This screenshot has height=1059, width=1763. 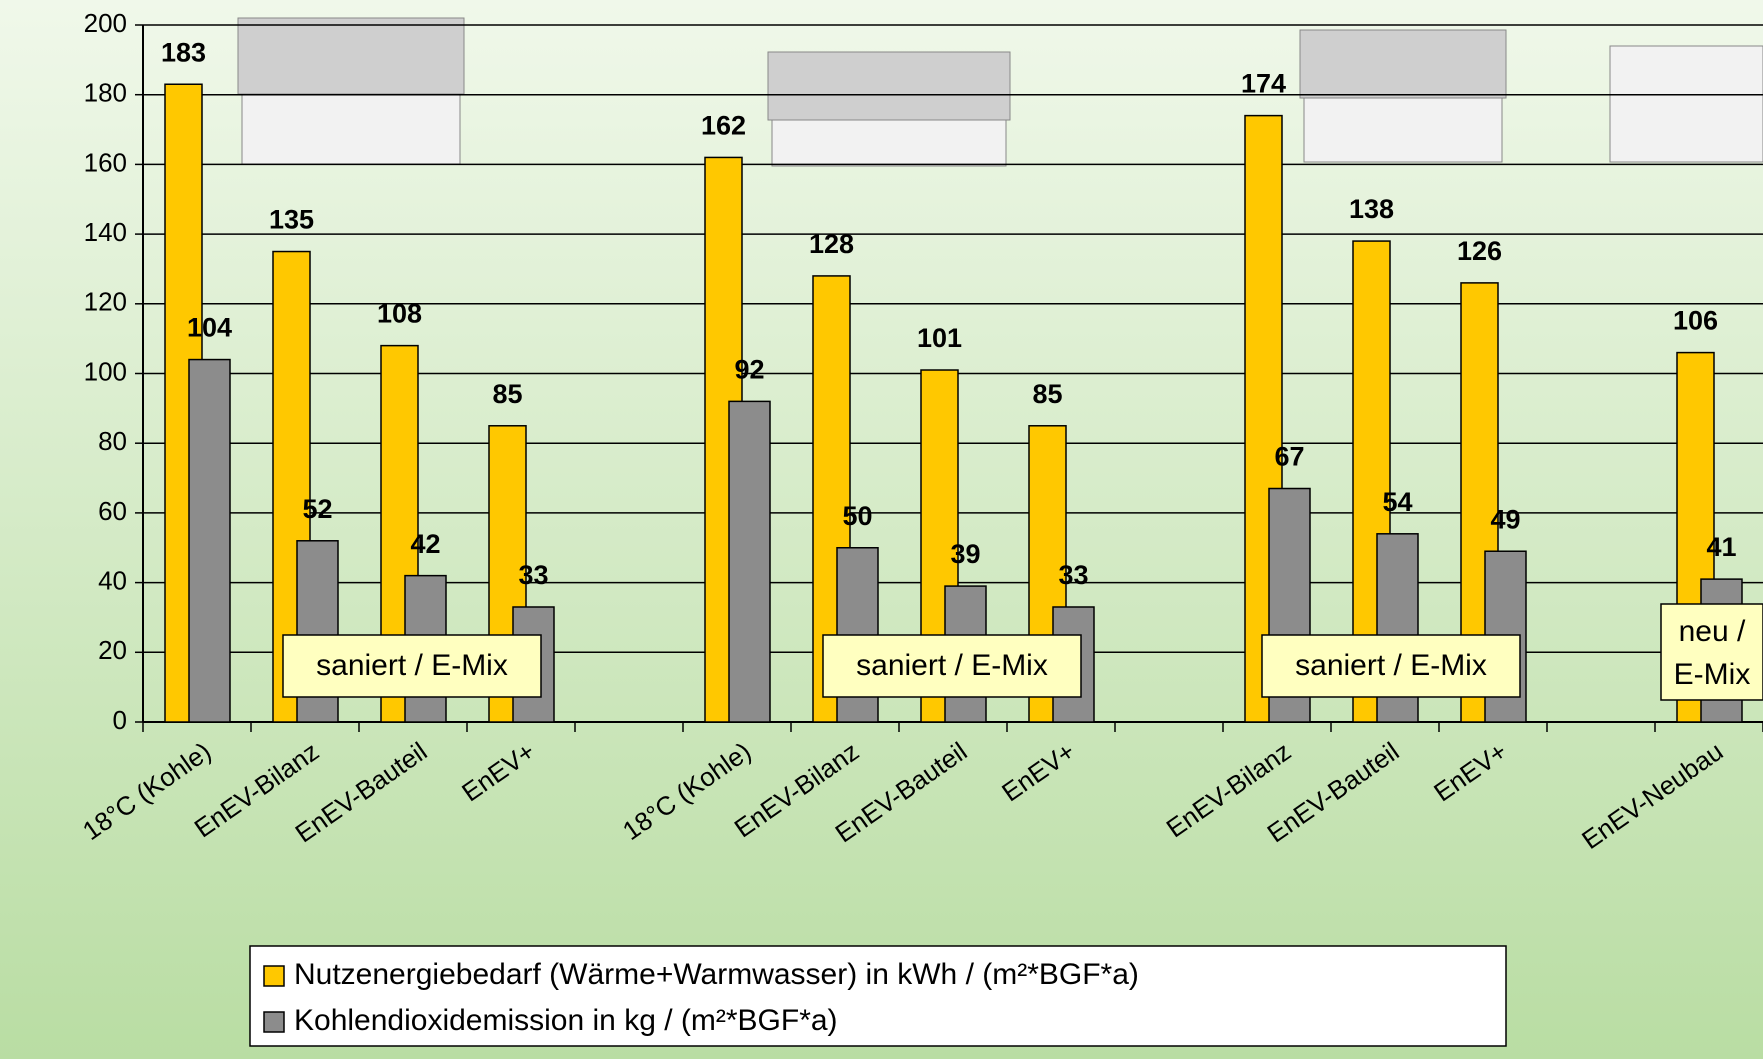 What do you see at coordinates (1712, 674) in the screenshot?
I see `annotation: E-Mix` at bounding box center [1712, 674].